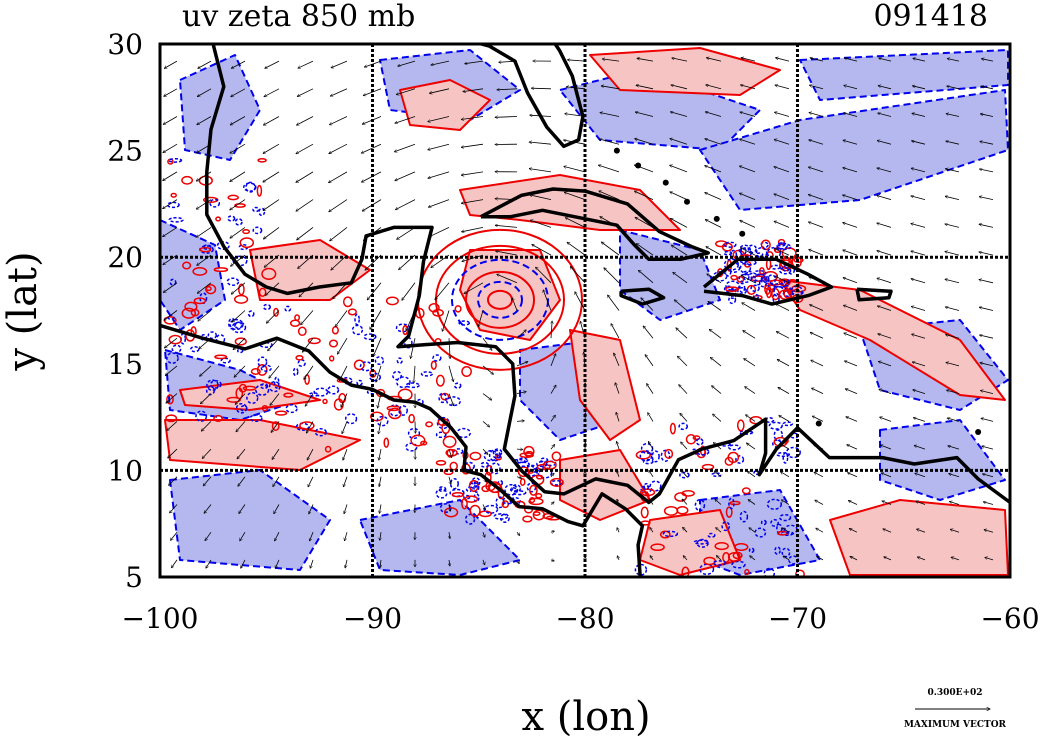 The image size is (1045, 736). What do you see at coordinates (595, 224) in the screenshot?
I see `coastline` at bounding box center [595, 224].